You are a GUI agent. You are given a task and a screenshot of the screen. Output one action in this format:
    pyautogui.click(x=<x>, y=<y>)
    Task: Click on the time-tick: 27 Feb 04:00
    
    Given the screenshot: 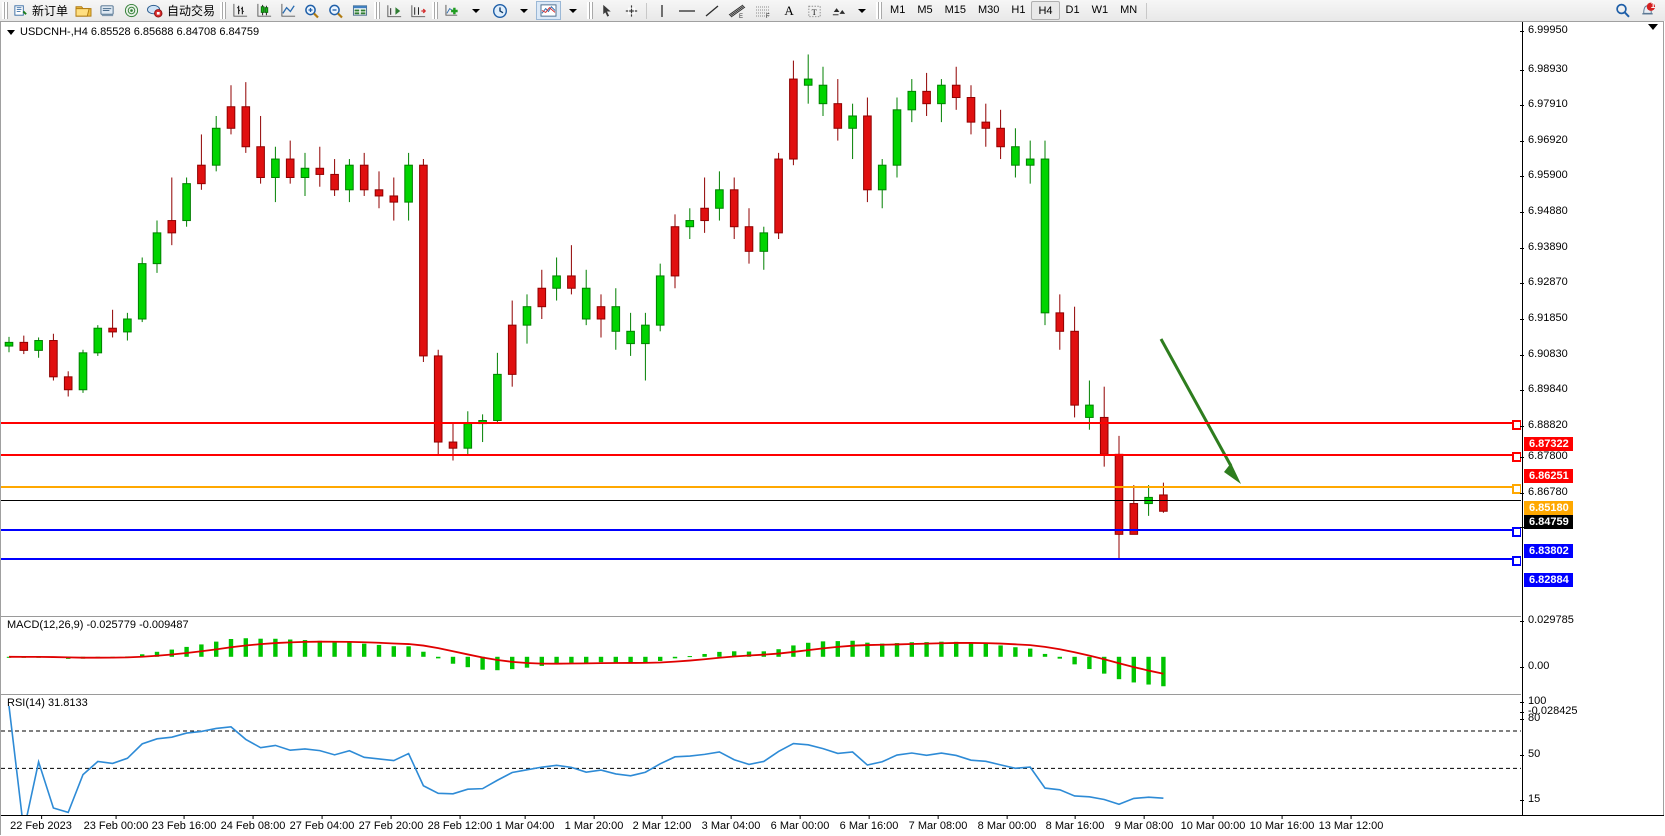 What is the action you would take?
    pyautogui.click(x=322, y=823)
    